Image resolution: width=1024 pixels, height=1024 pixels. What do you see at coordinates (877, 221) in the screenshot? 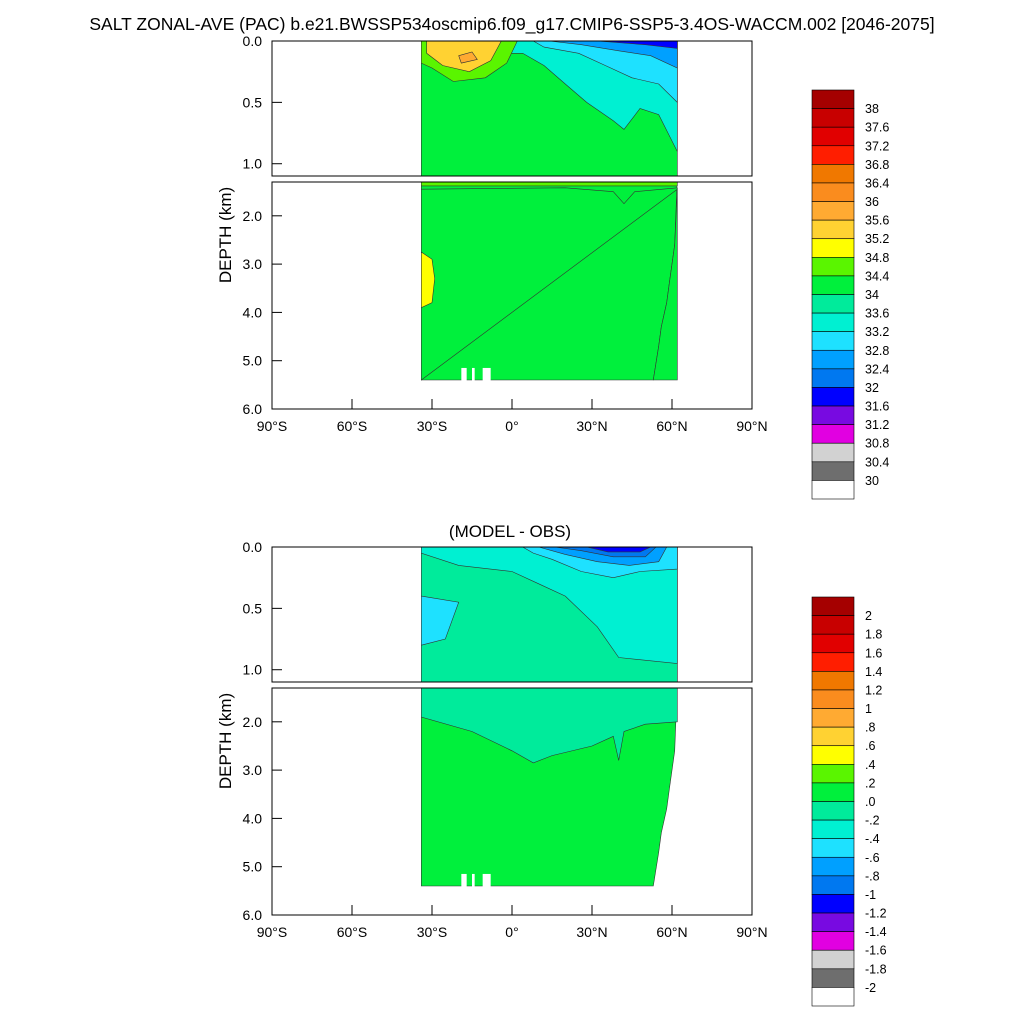
I see `colorbar-label: 35.6` at bounding box center [877, 221].